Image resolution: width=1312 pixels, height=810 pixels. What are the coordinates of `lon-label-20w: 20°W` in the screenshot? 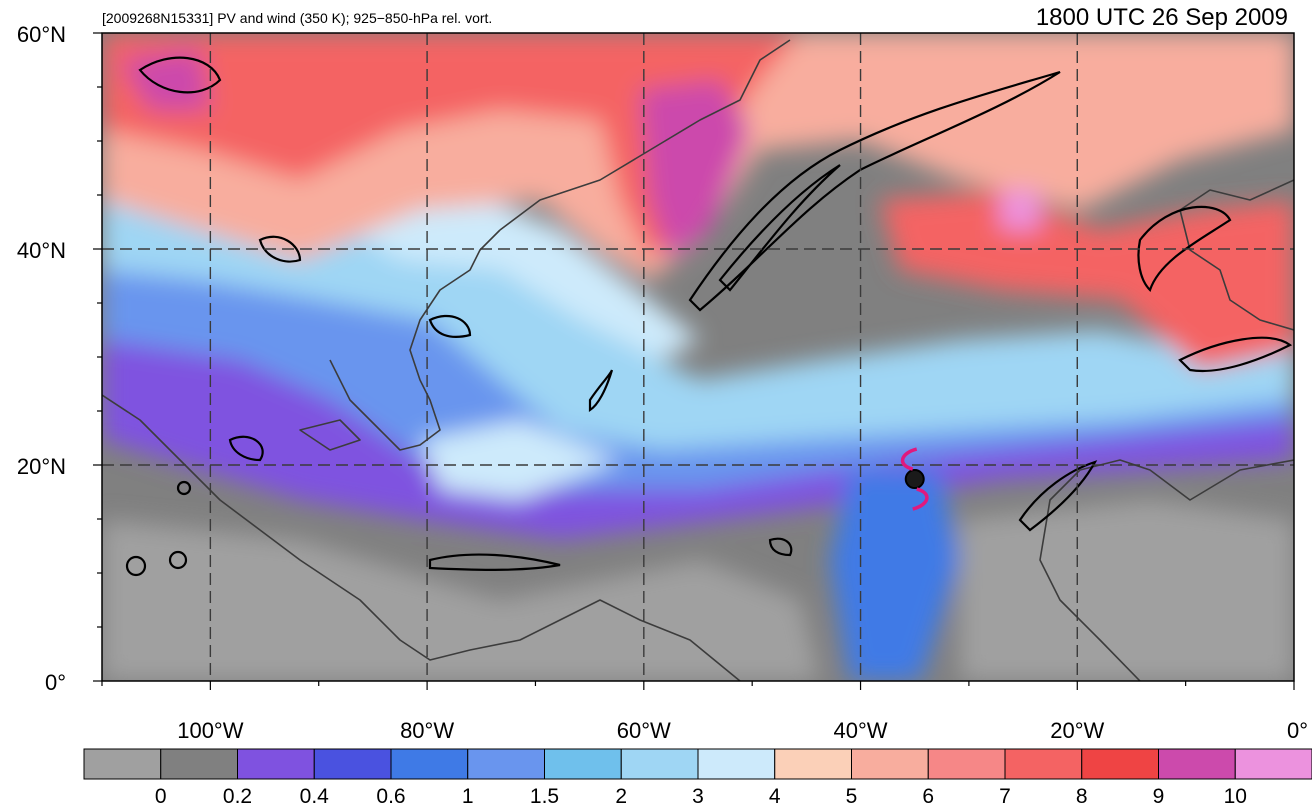 It's located at (1077, 730).